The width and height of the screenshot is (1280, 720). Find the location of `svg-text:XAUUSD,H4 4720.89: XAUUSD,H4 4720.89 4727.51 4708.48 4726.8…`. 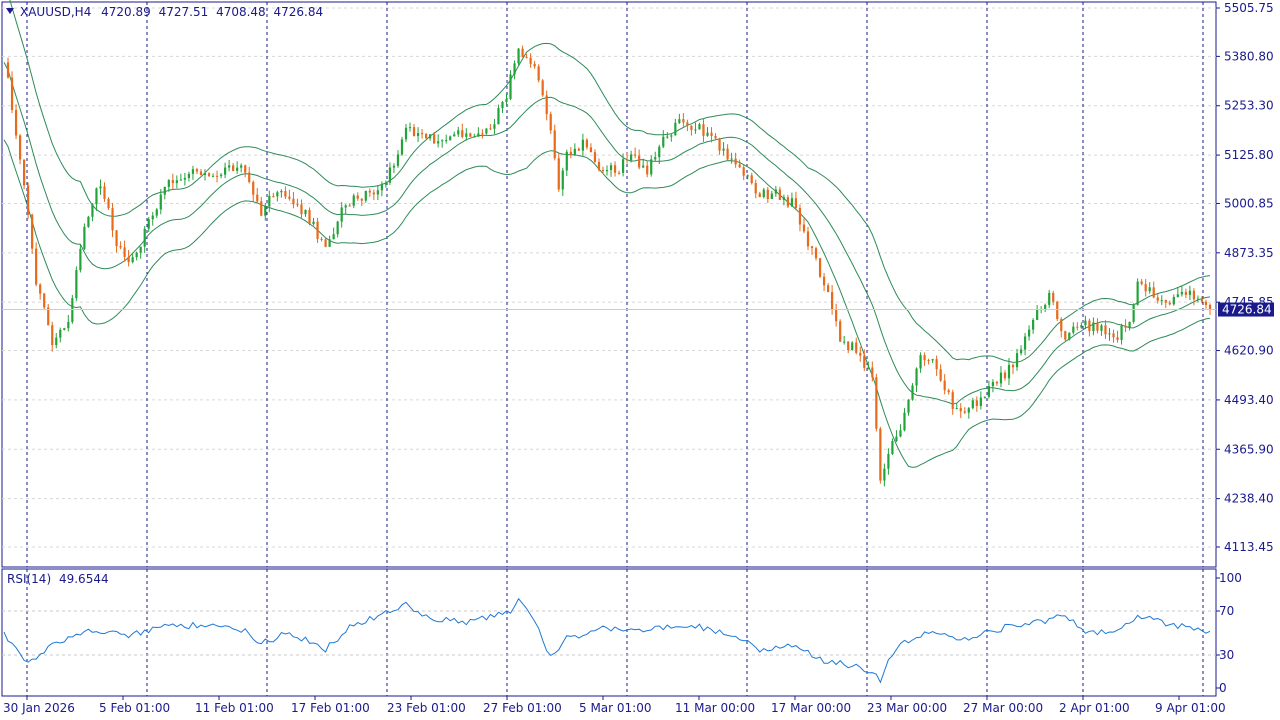

svg-text:XAUUSD,H4 4720.89: XAUUSD,H4 4720.89 4727.51 4708.48 4726.8… is located at coordinates (171, 12).